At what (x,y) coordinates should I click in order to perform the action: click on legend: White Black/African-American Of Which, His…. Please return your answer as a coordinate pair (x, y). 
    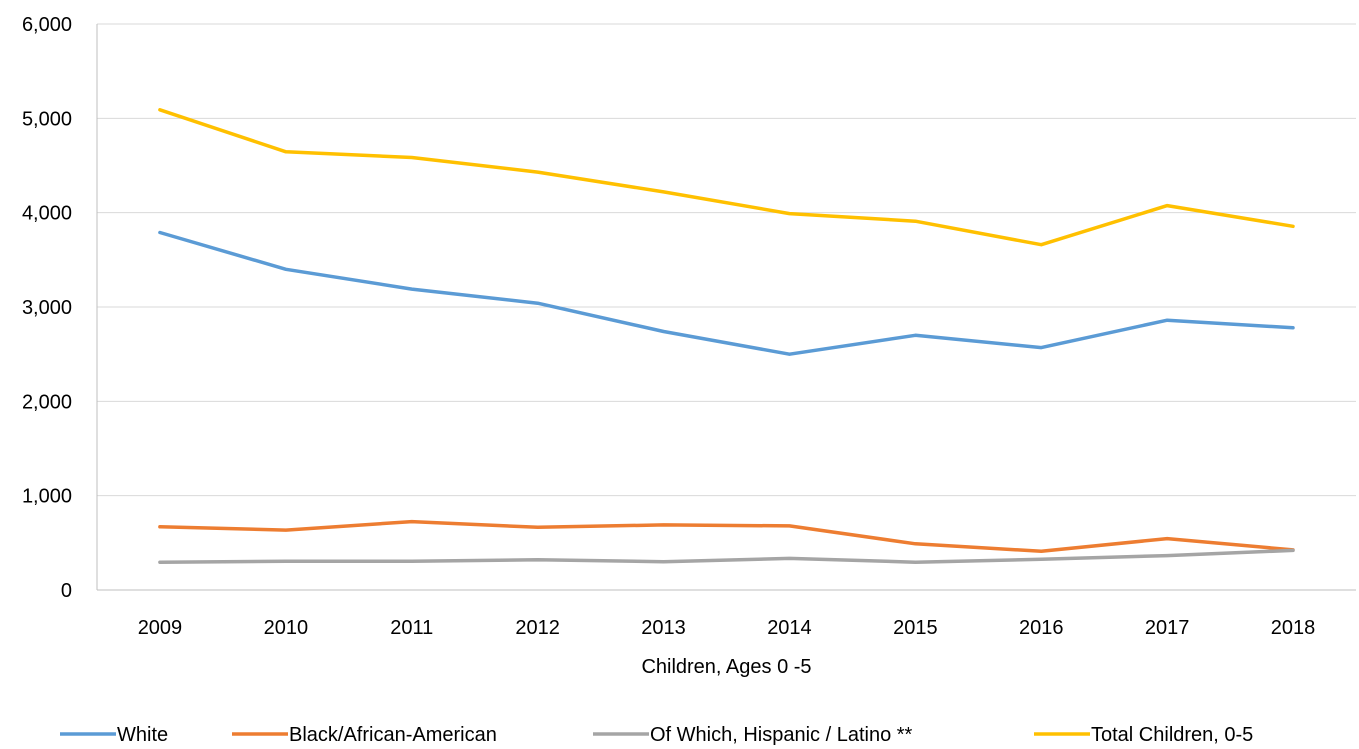
    Looking at the image, I should click on (656, 735).